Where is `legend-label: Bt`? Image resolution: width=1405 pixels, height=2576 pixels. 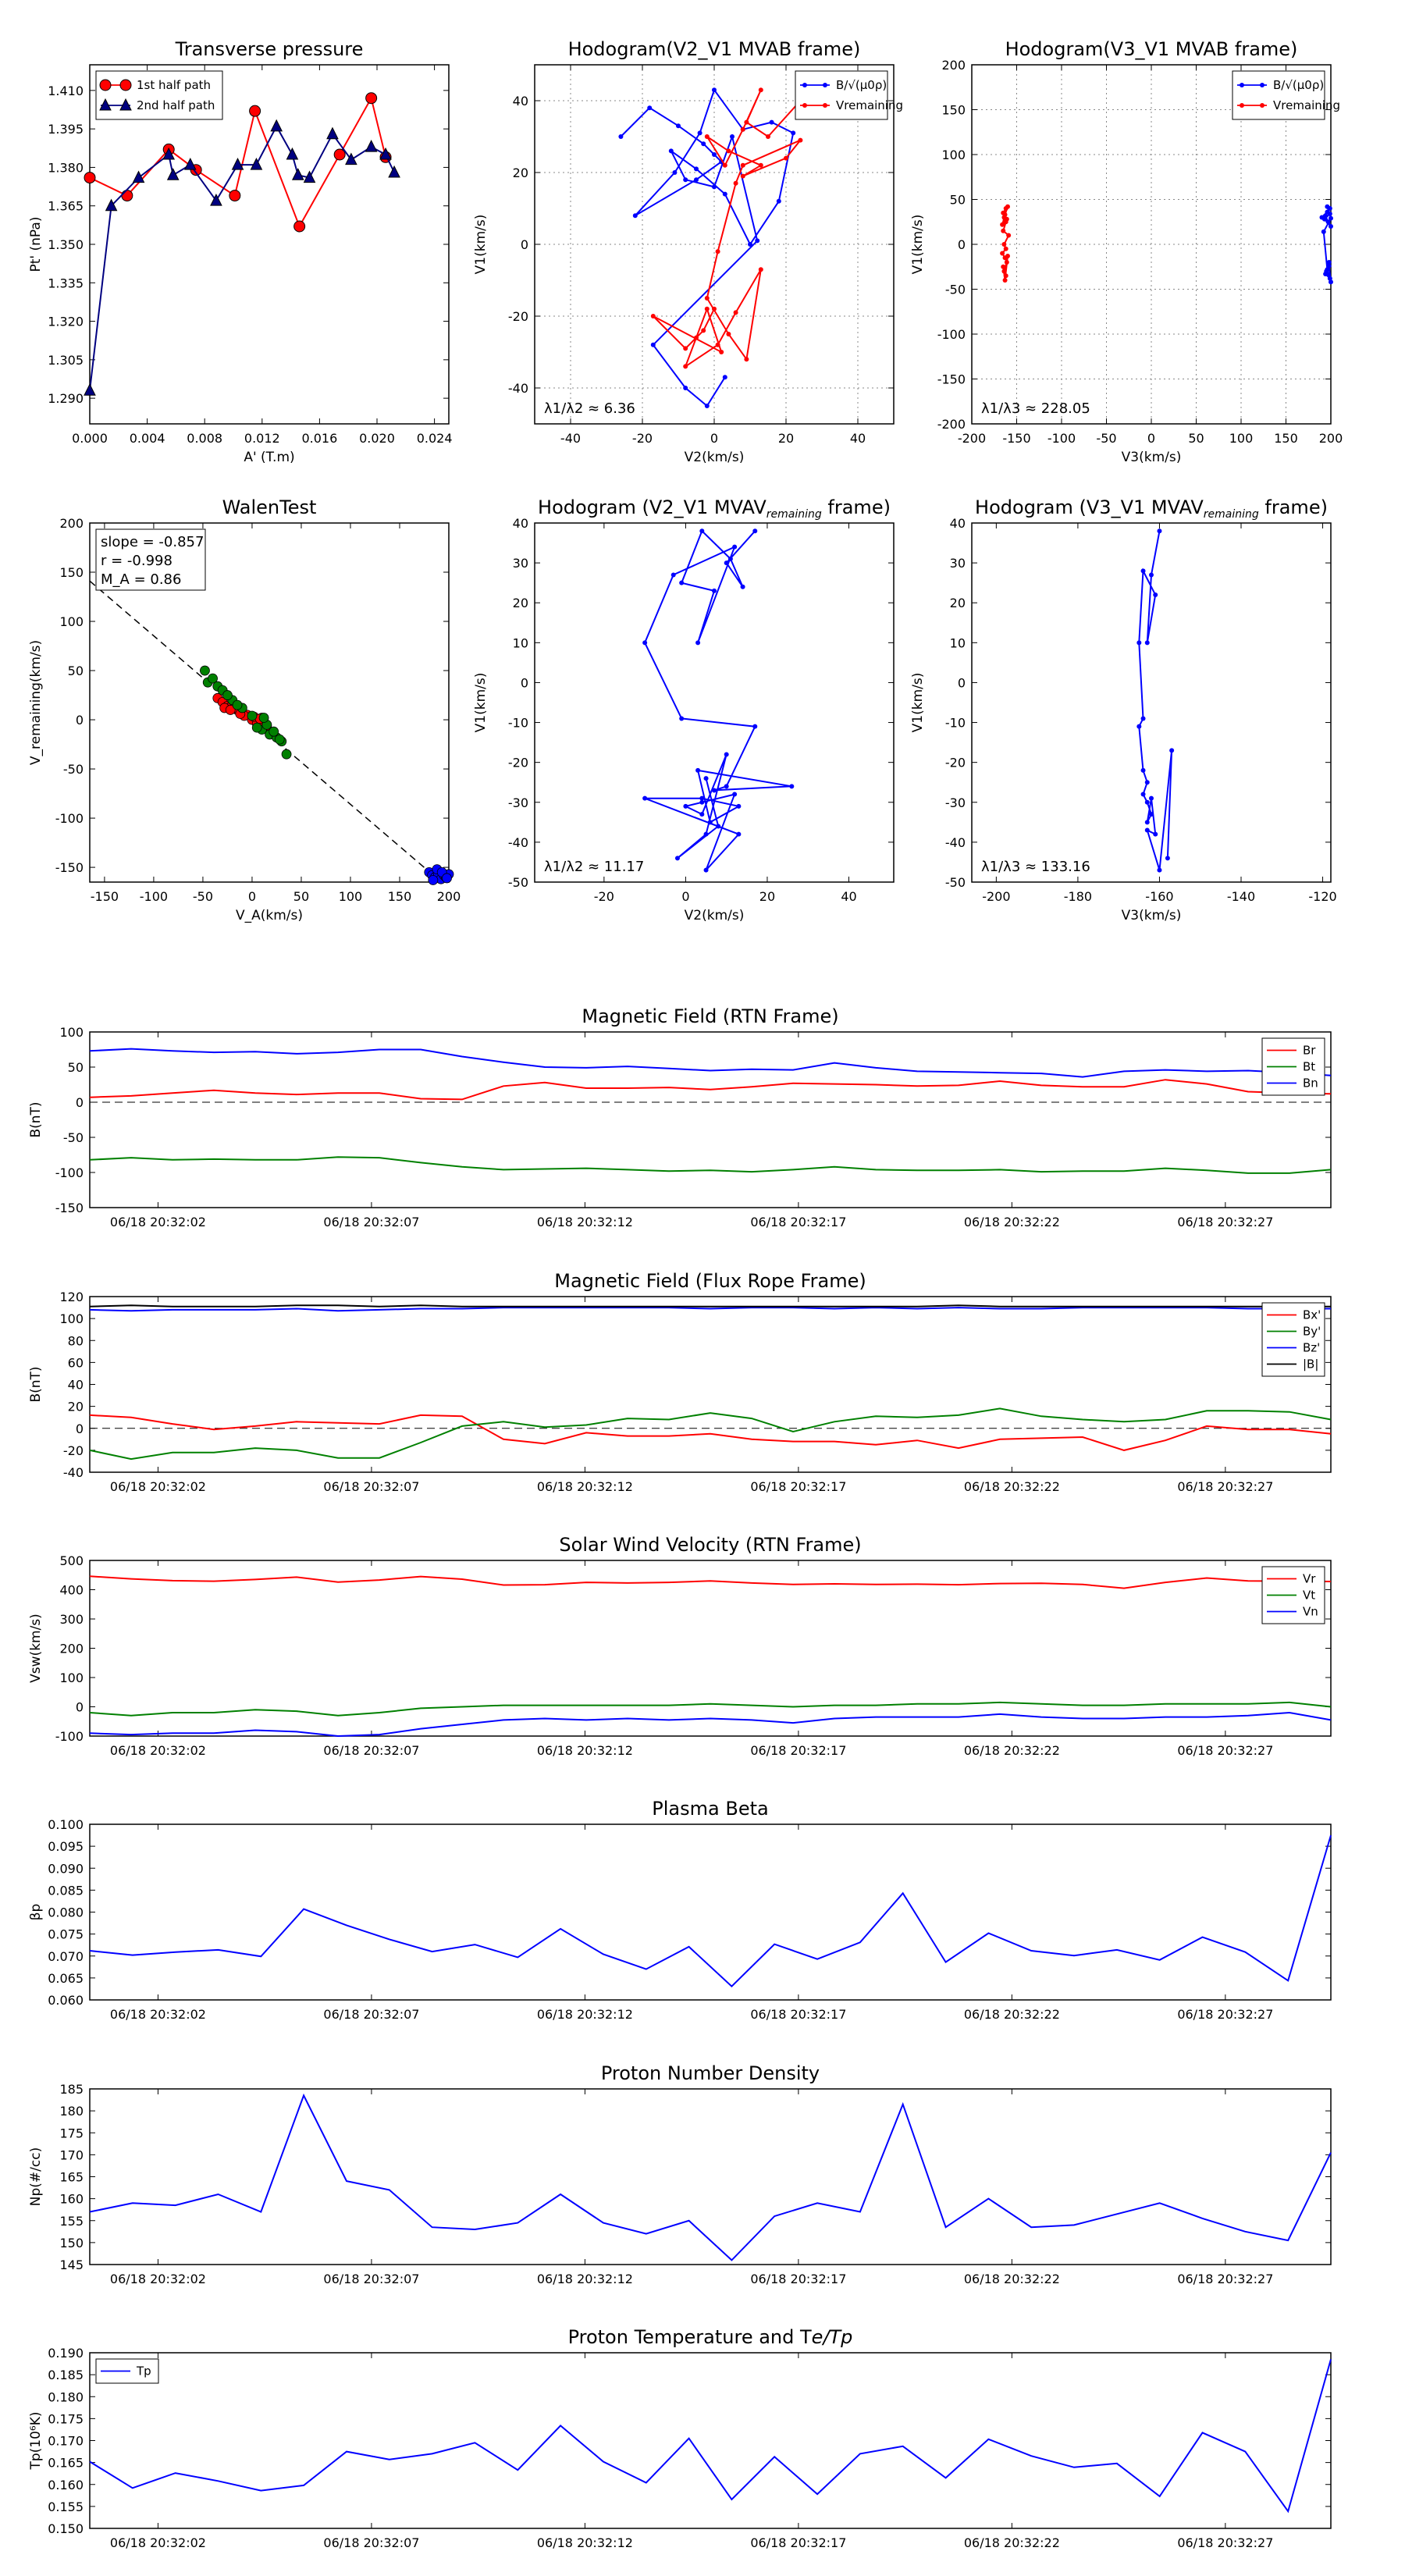 legend-label: Bt is located at coordinates (1309, 1067).